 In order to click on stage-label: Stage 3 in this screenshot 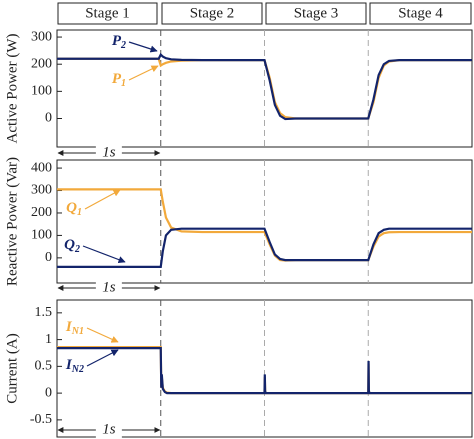, I will do `click(316, 13)`.